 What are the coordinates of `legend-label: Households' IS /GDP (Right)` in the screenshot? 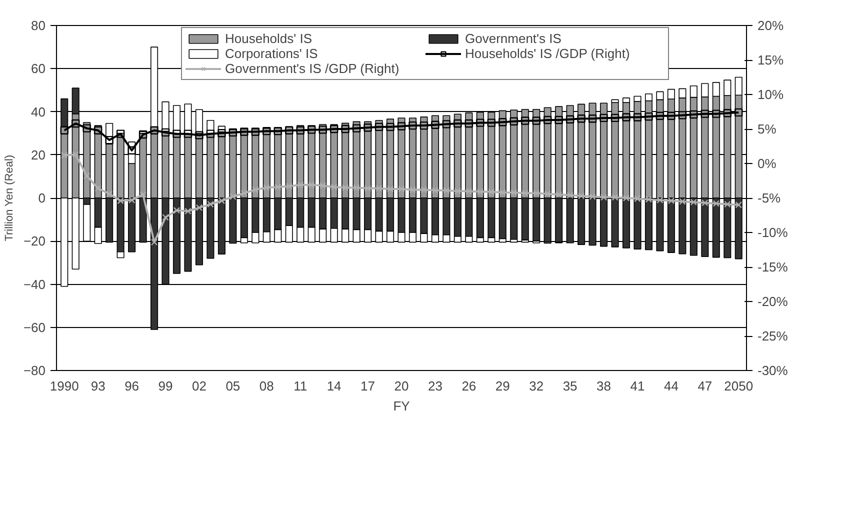 It's located at (548, 53).